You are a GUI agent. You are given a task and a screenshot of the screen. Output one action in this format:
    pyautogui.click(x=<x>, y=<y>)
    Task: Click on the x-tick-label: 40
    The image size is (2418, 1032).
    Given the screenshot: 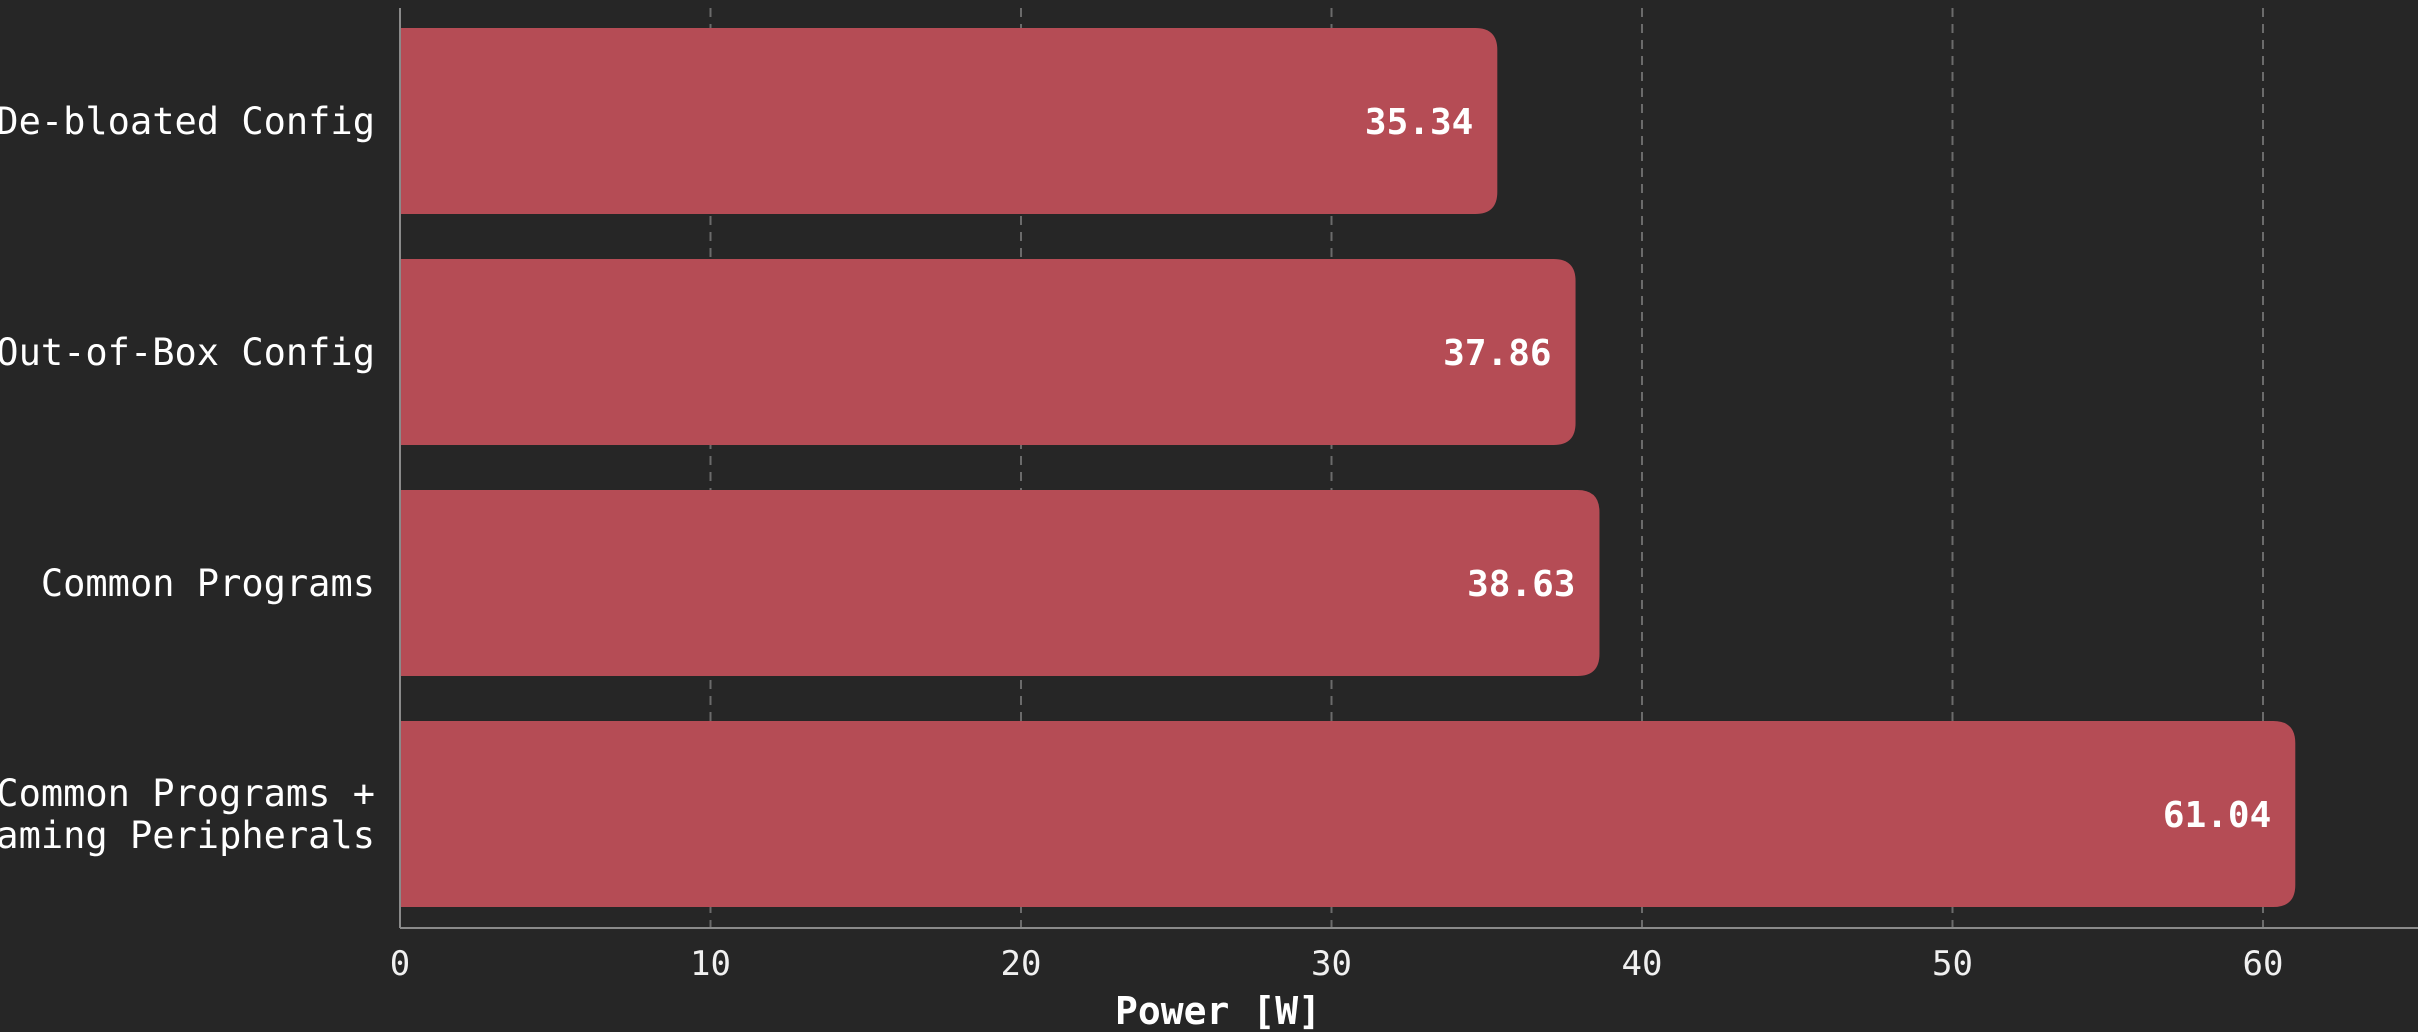 What is the action you would take?
    pyautogui.click(x=1642, y=964)
    